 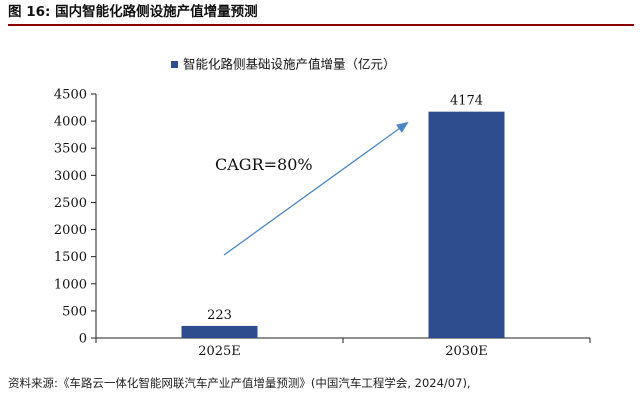 I want to click on y-tick-label: 3000, so click(x=70, y=176).